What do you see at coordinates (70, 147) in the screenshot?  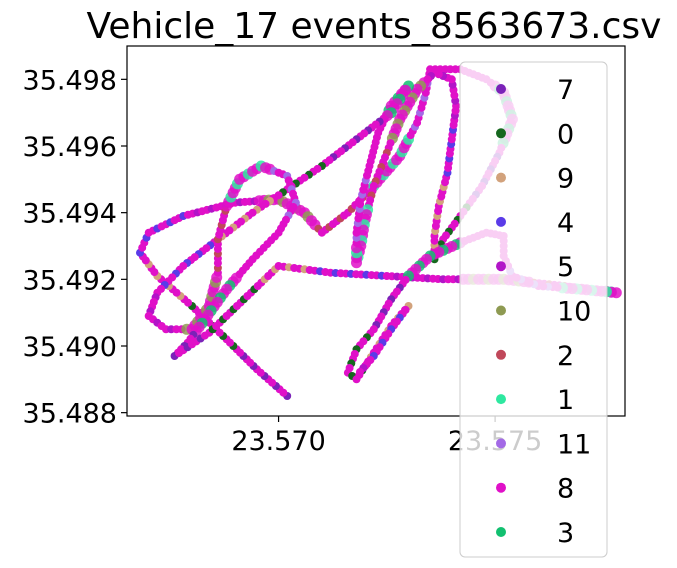 I see `y-tick-label: 35.496` at bounding box center [70, 147].